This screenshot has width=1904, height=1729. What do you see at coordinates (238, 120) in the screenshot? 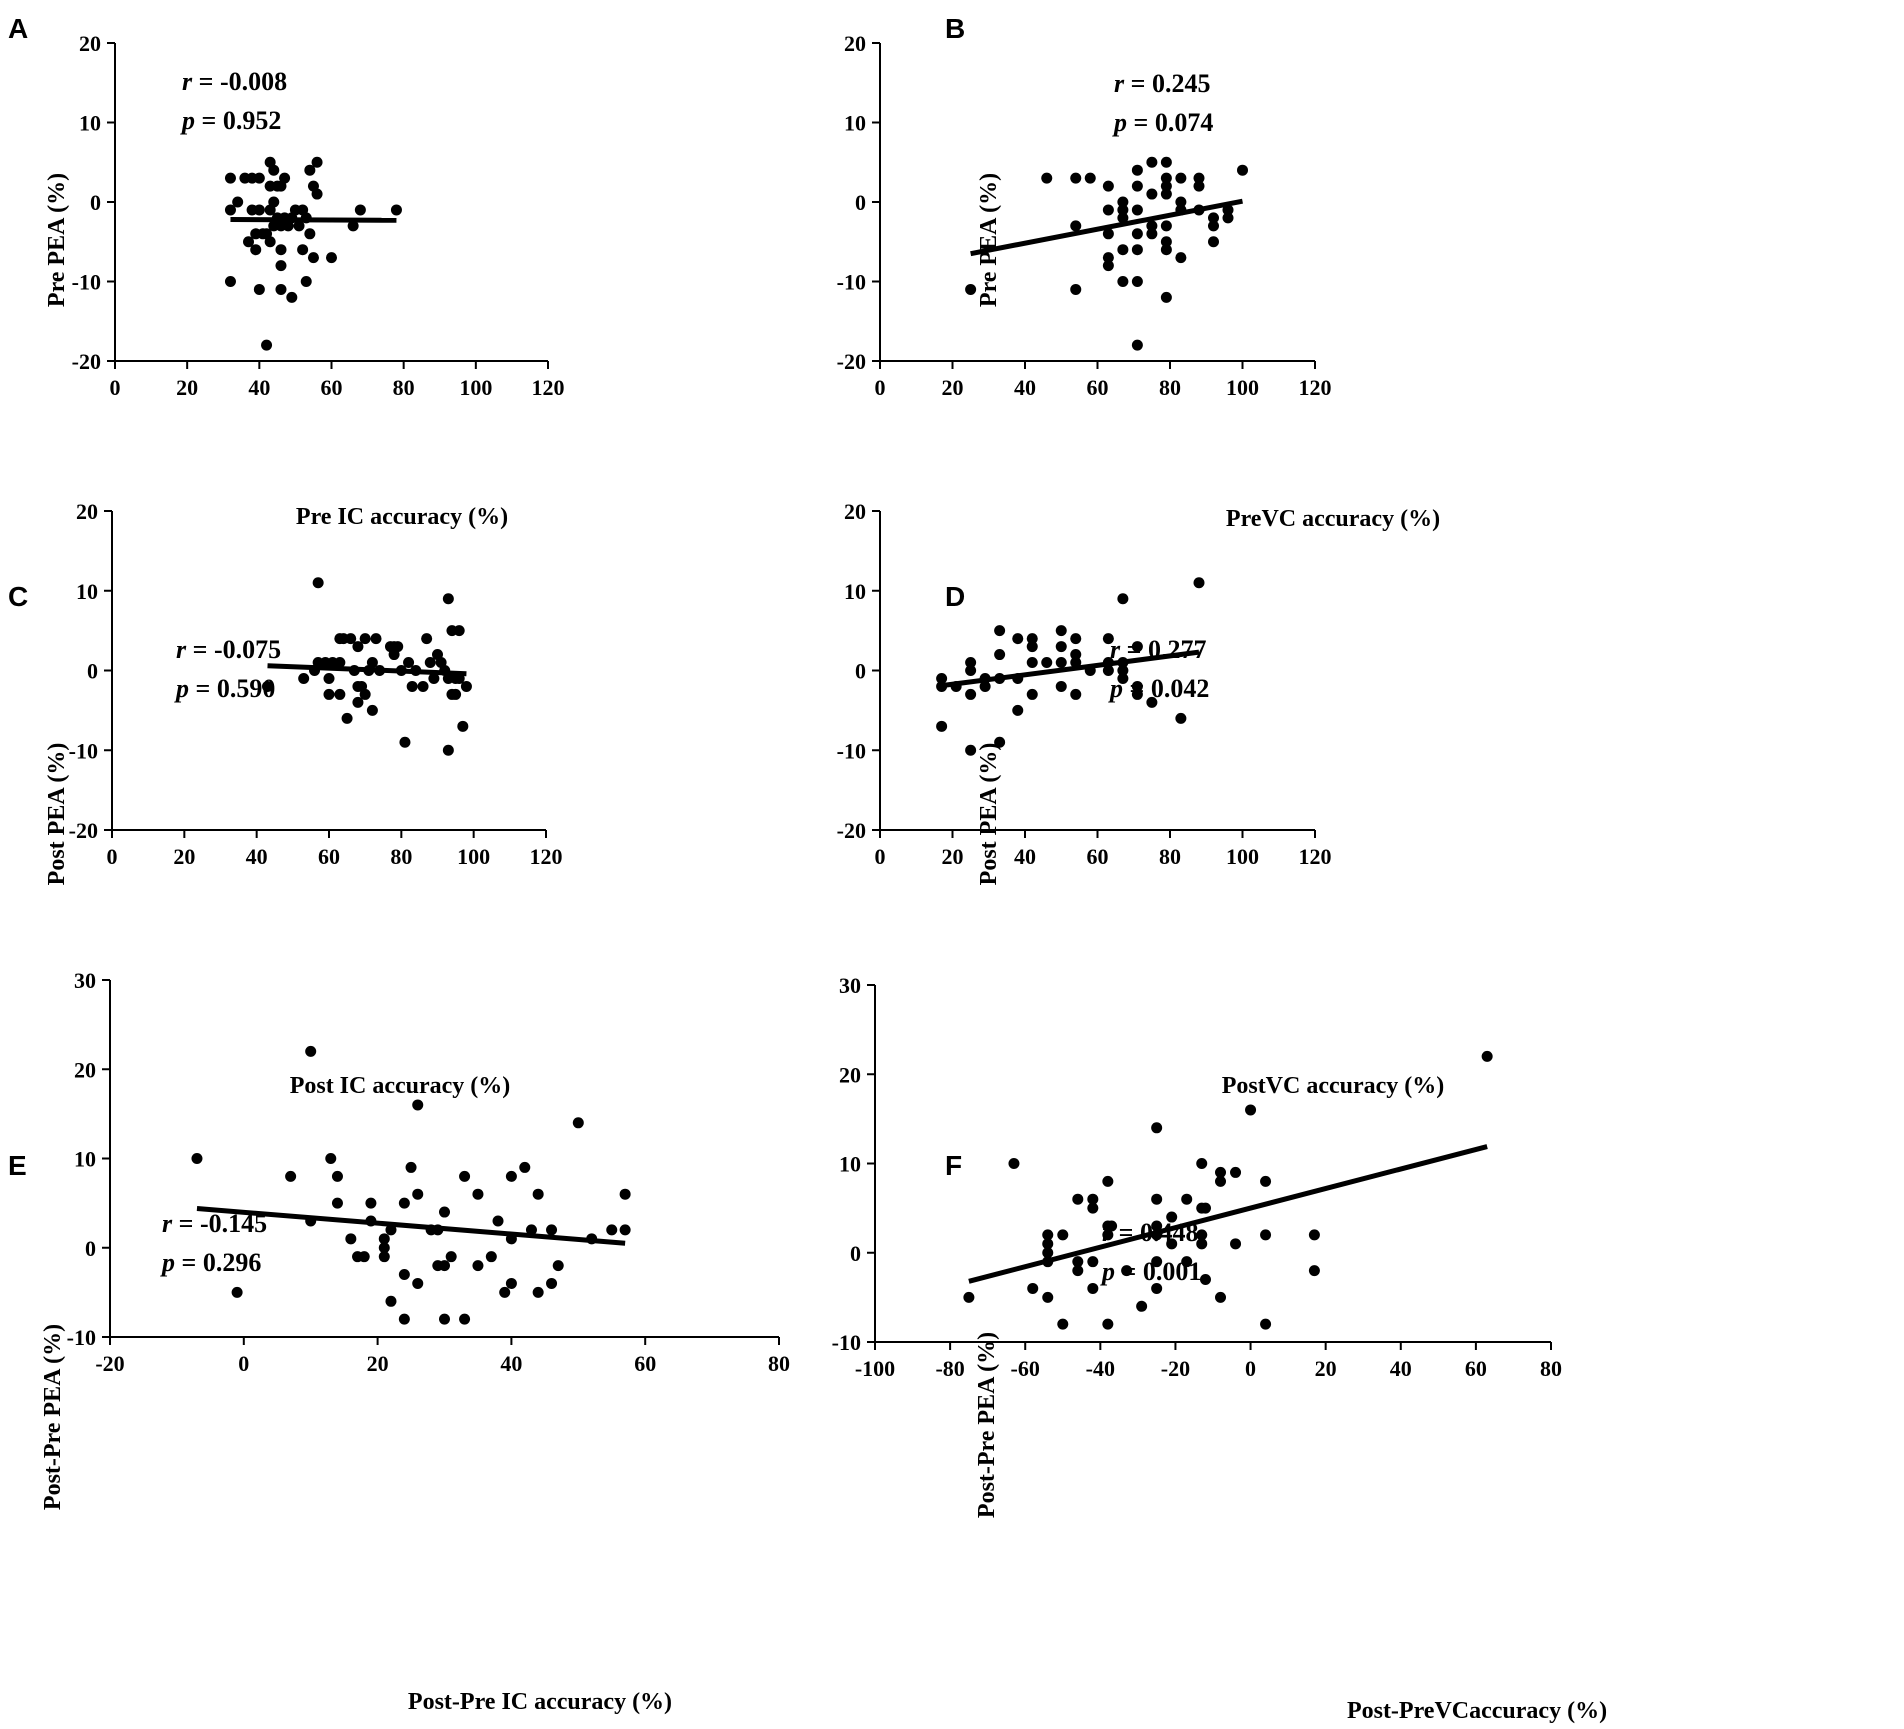
I see `stat-p-value: = 0.952` at bounding box center [238, 120].